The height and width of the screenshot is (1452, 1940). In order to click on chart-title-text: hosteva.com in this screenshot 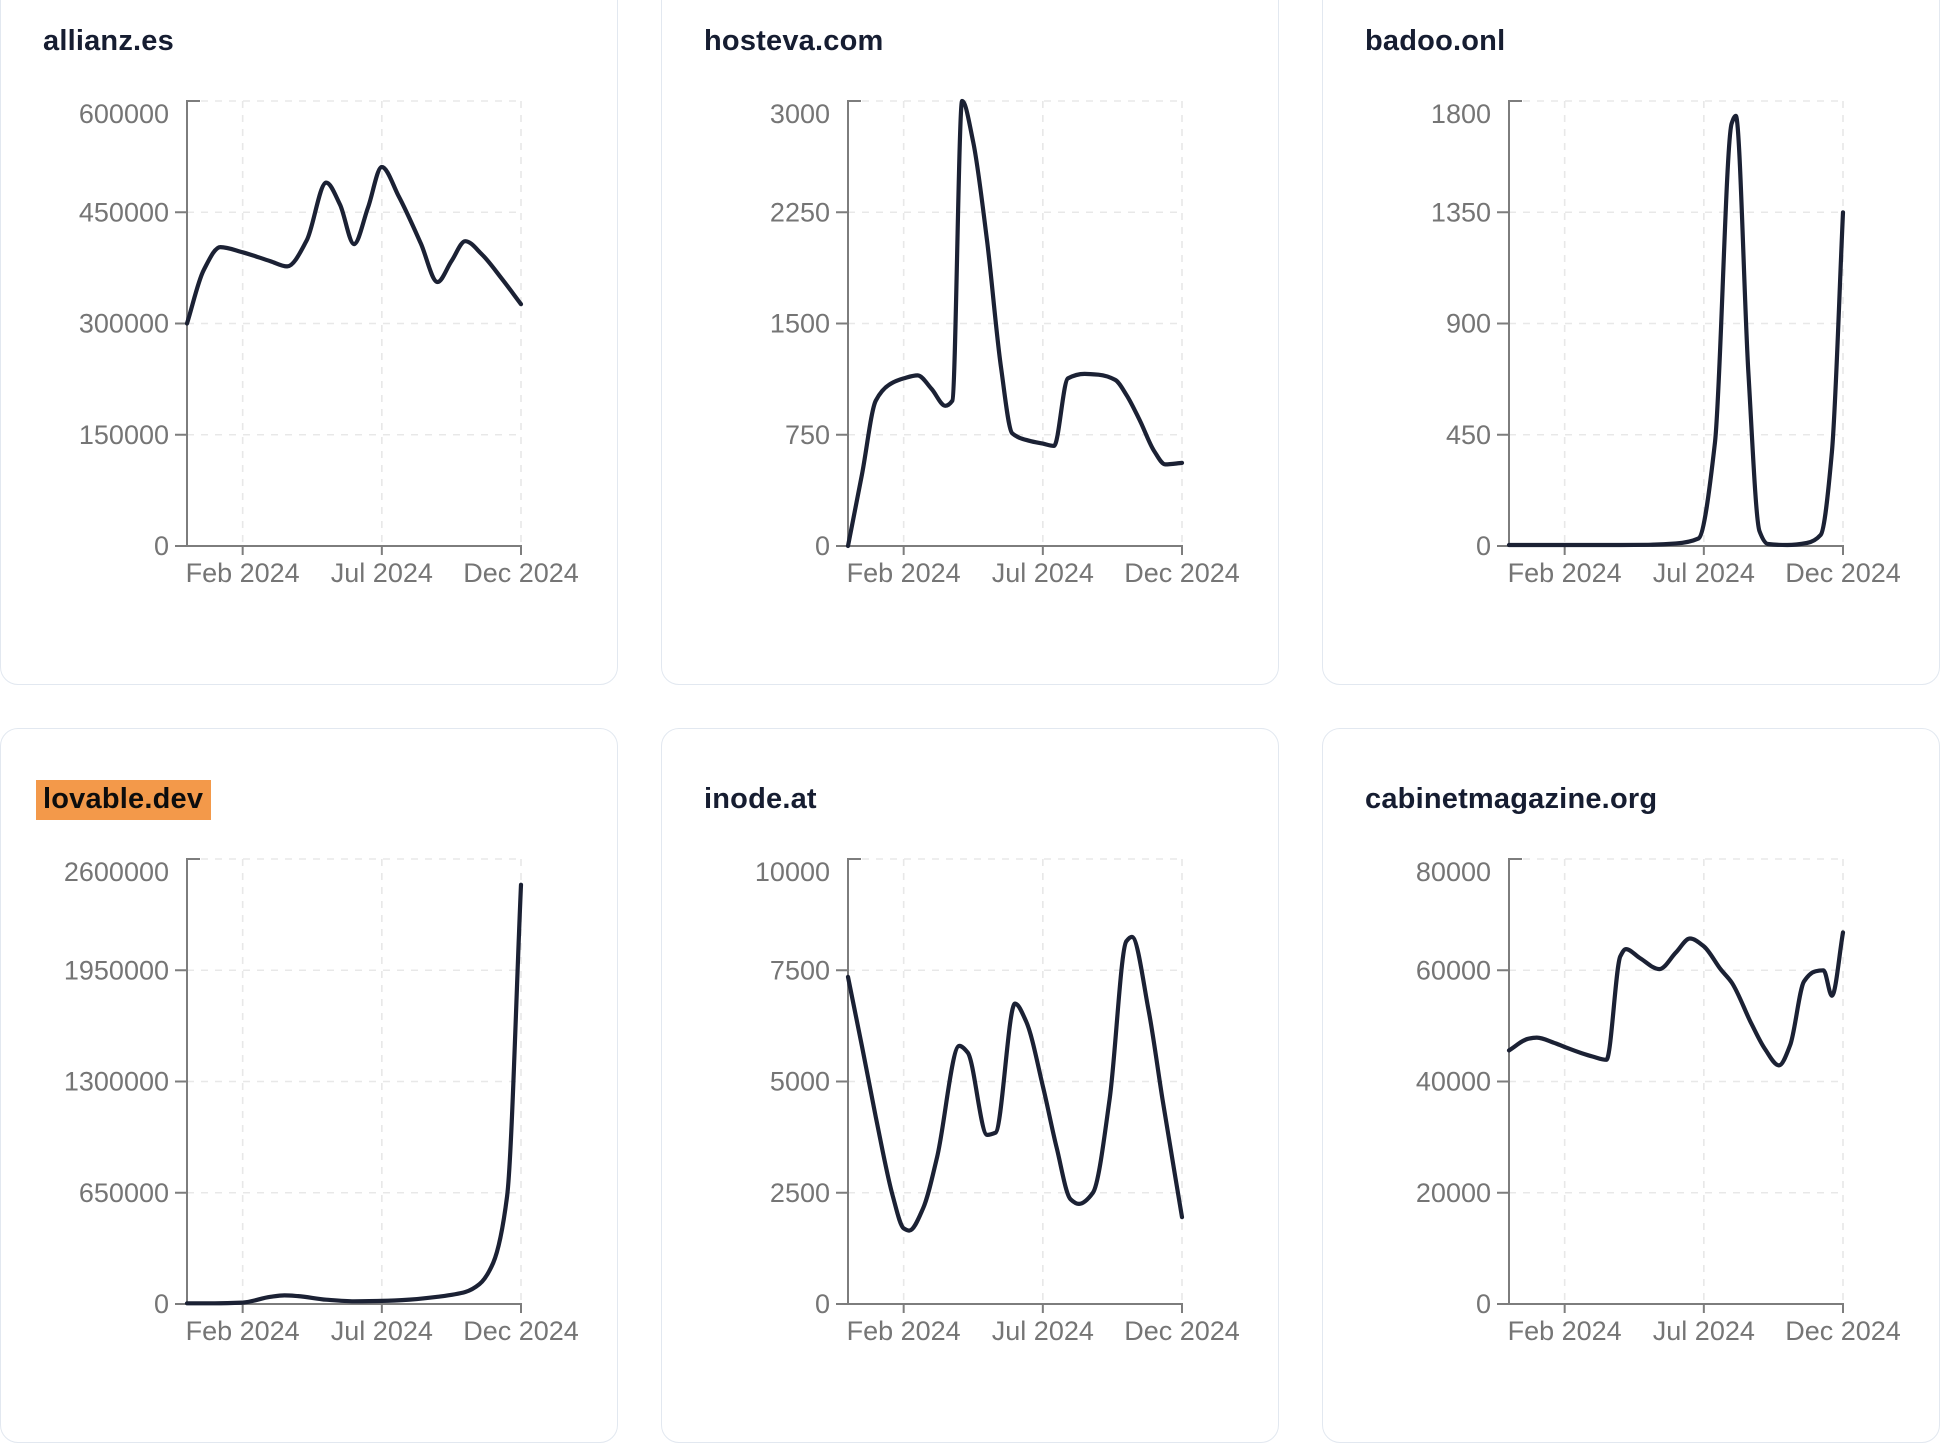, I will do `click(794, 41)`.